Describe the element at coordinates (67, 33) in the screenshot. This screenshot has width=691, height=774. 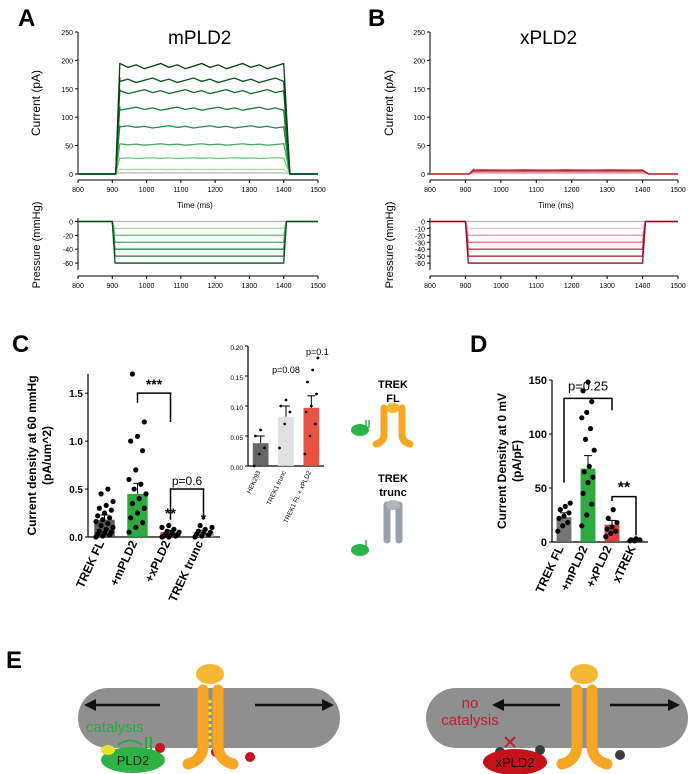
I see `y-tick-label: 250` at that location.